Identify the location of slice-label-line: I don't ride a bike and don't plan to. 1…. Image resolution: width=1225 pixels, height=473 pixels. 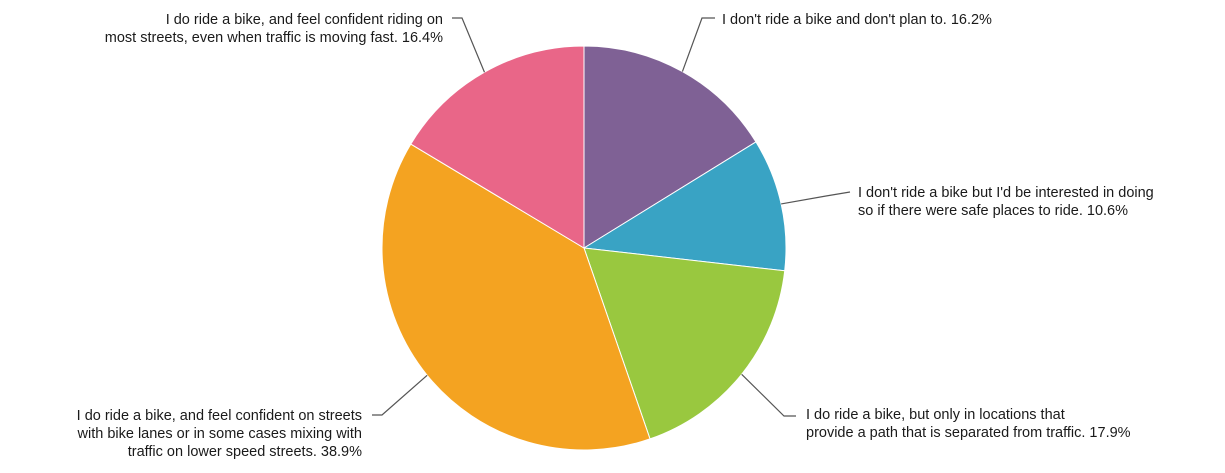
(857, 20).